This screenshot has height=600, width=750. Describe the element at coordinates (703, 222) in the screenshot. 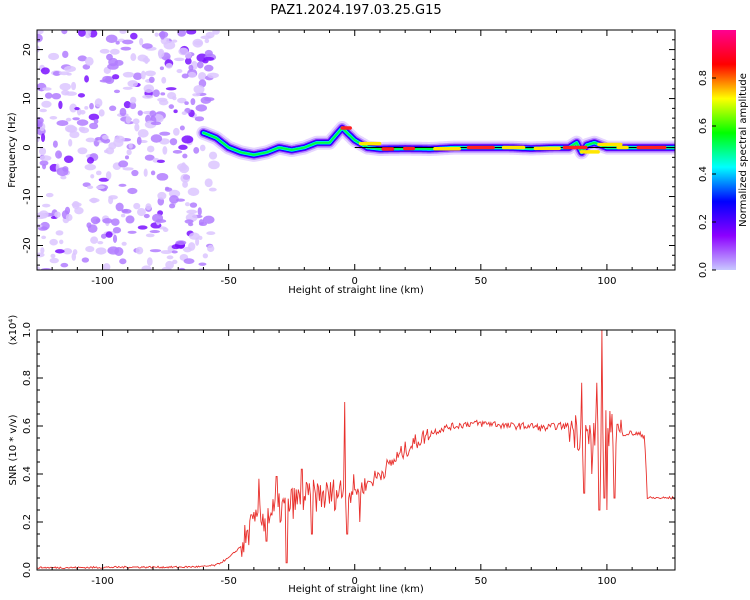

I see `colorbar-tick-label: 0.2` at that location.